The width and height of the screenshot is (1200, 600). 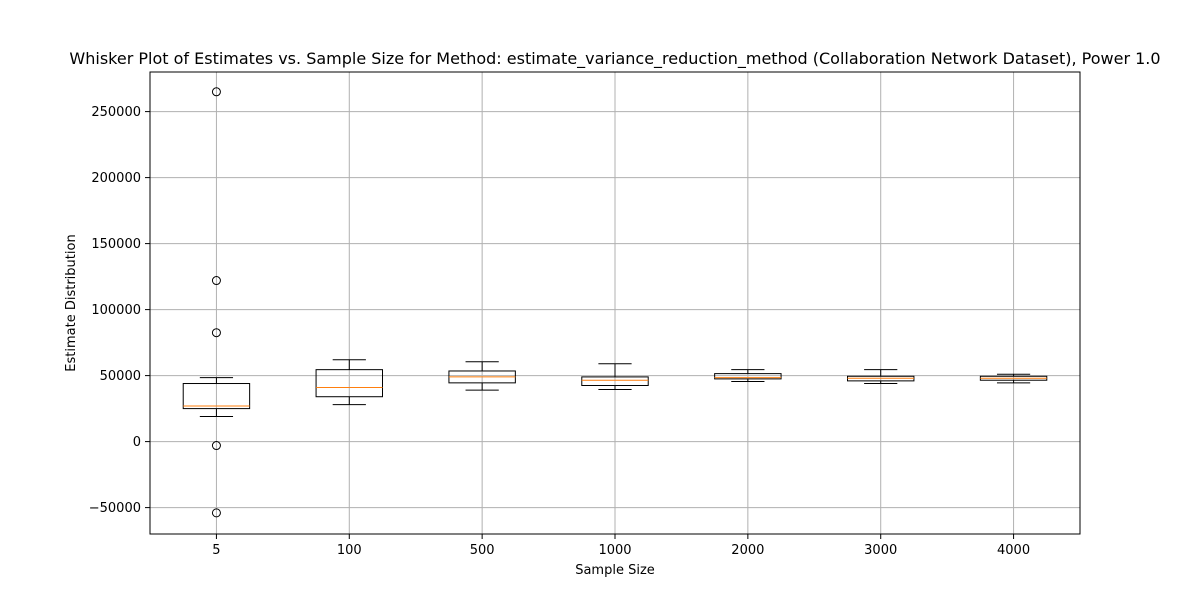 What do you see at coordinates (116, 112) in the screenshot?
I see `y-tick-label: 250000` at bounding box center [116, 112].